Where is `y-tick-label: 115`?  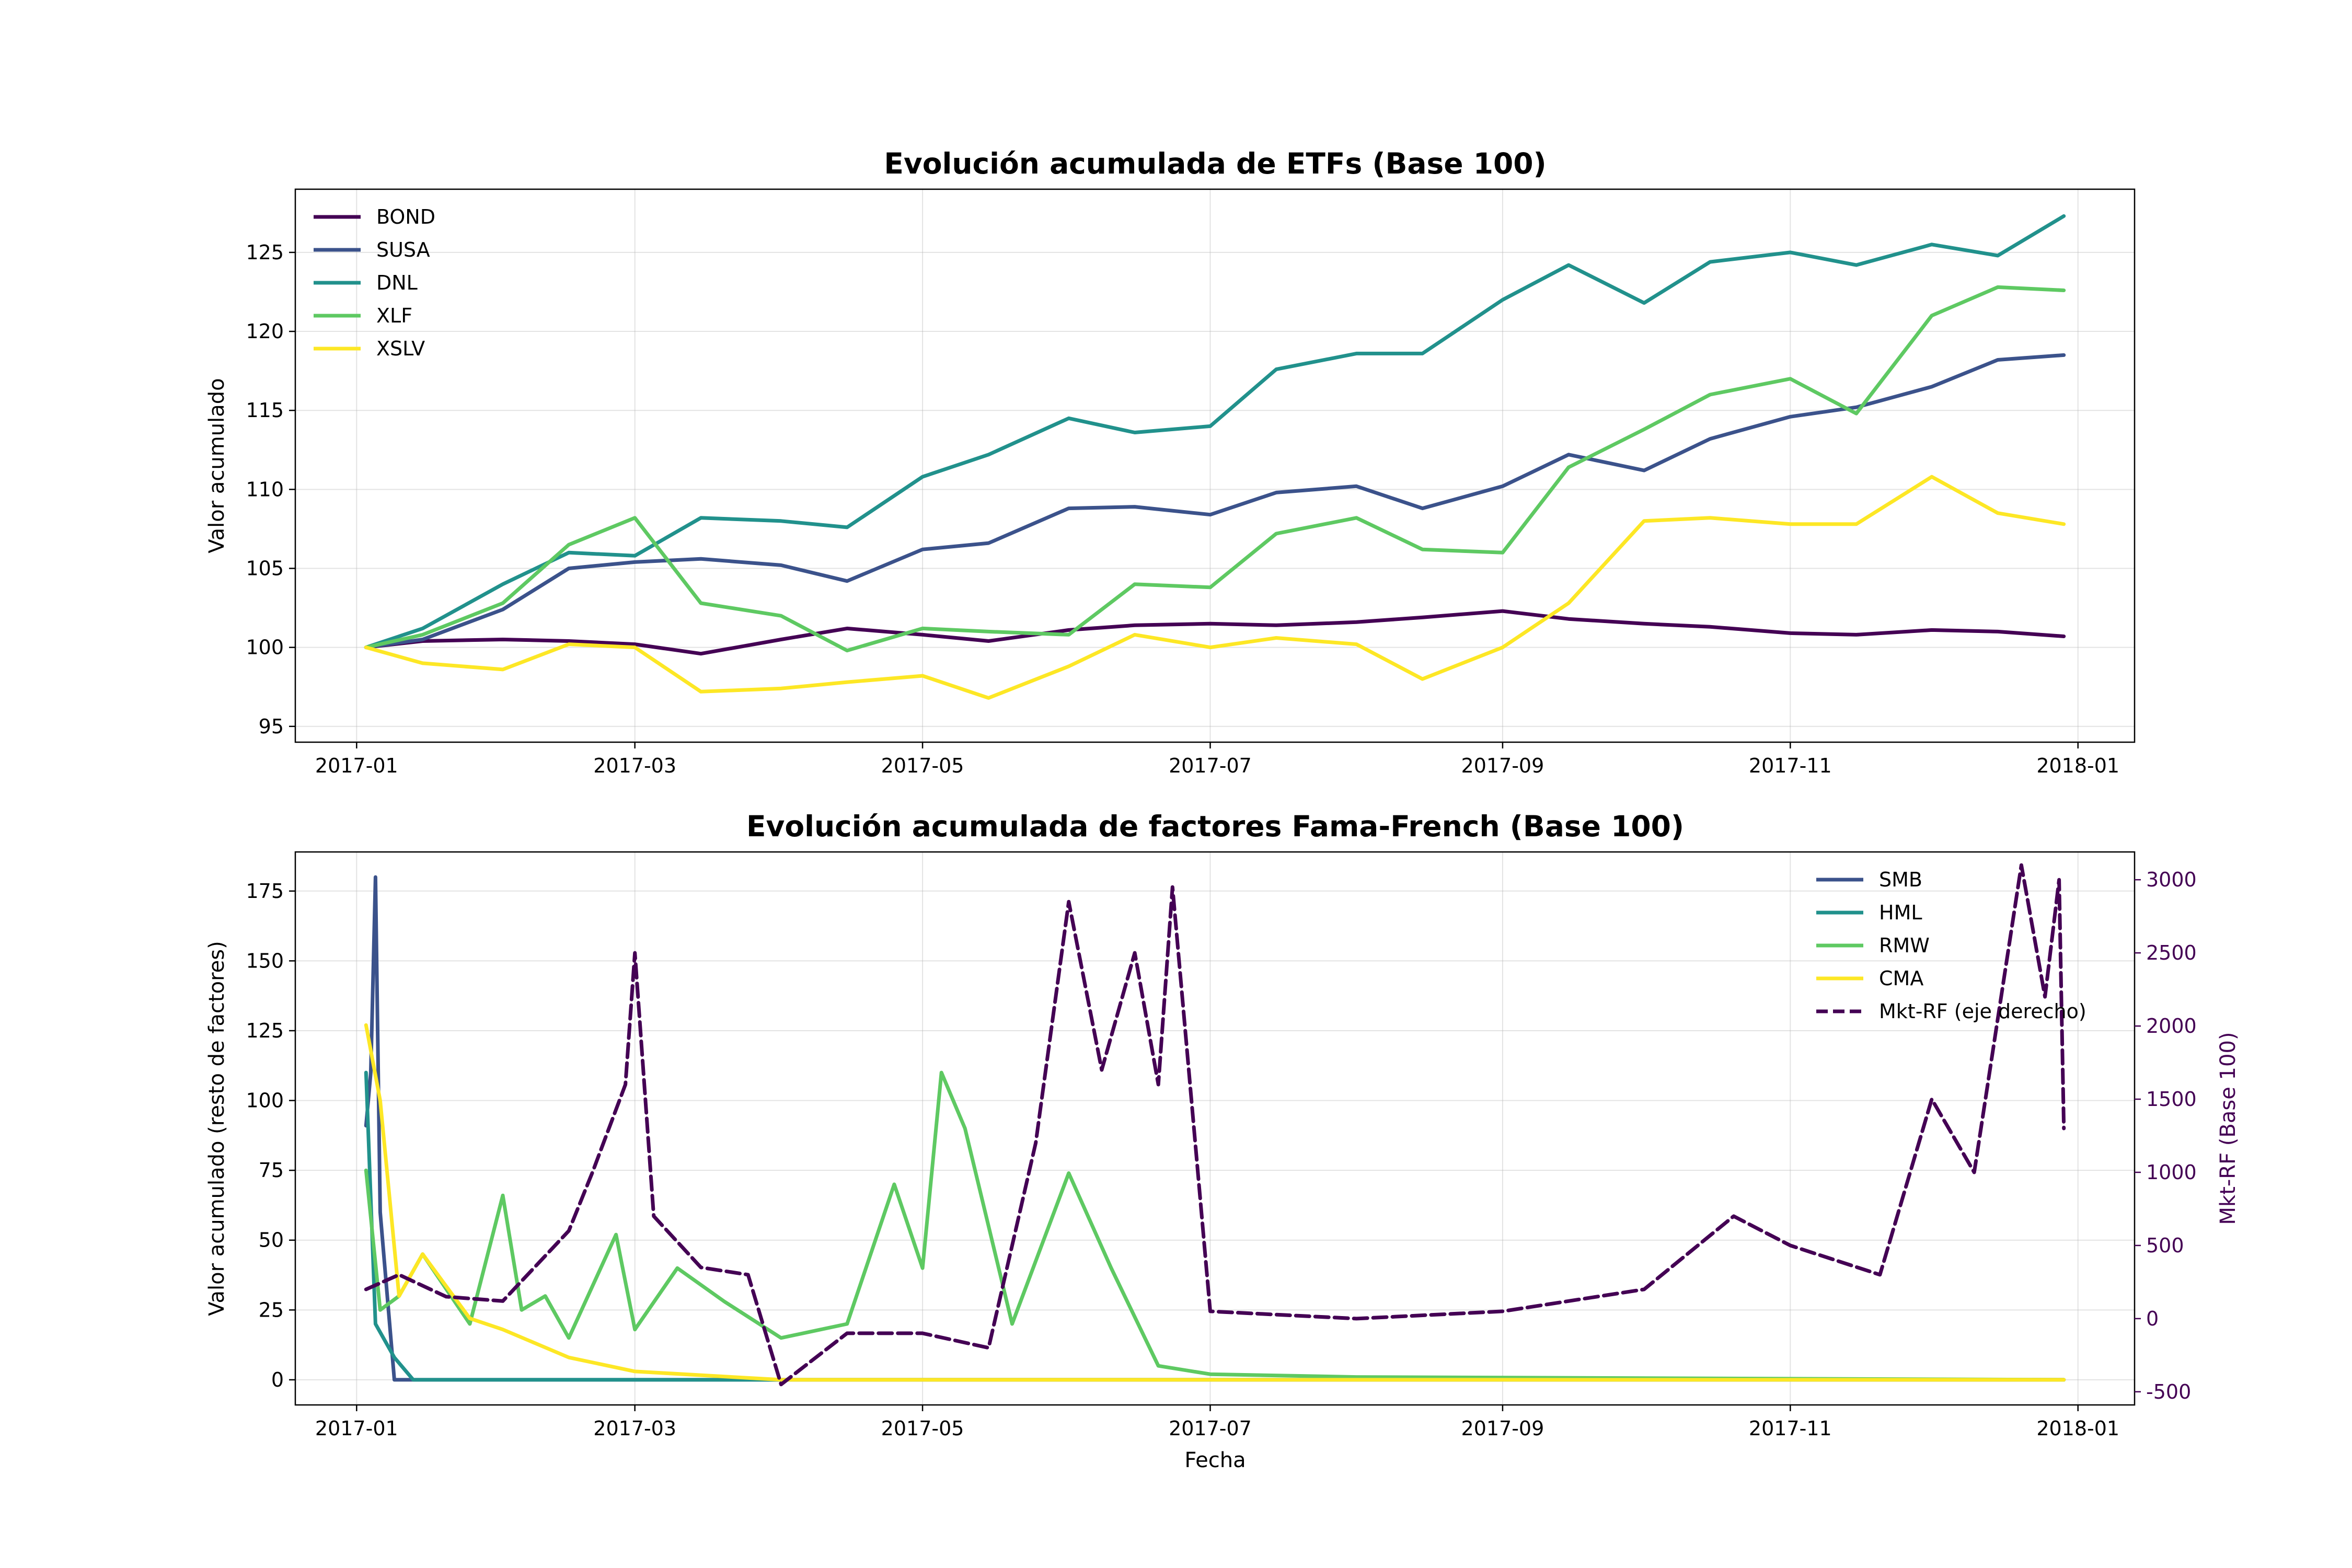 y-tick-label: 115 is located at coordinates (265, 410).